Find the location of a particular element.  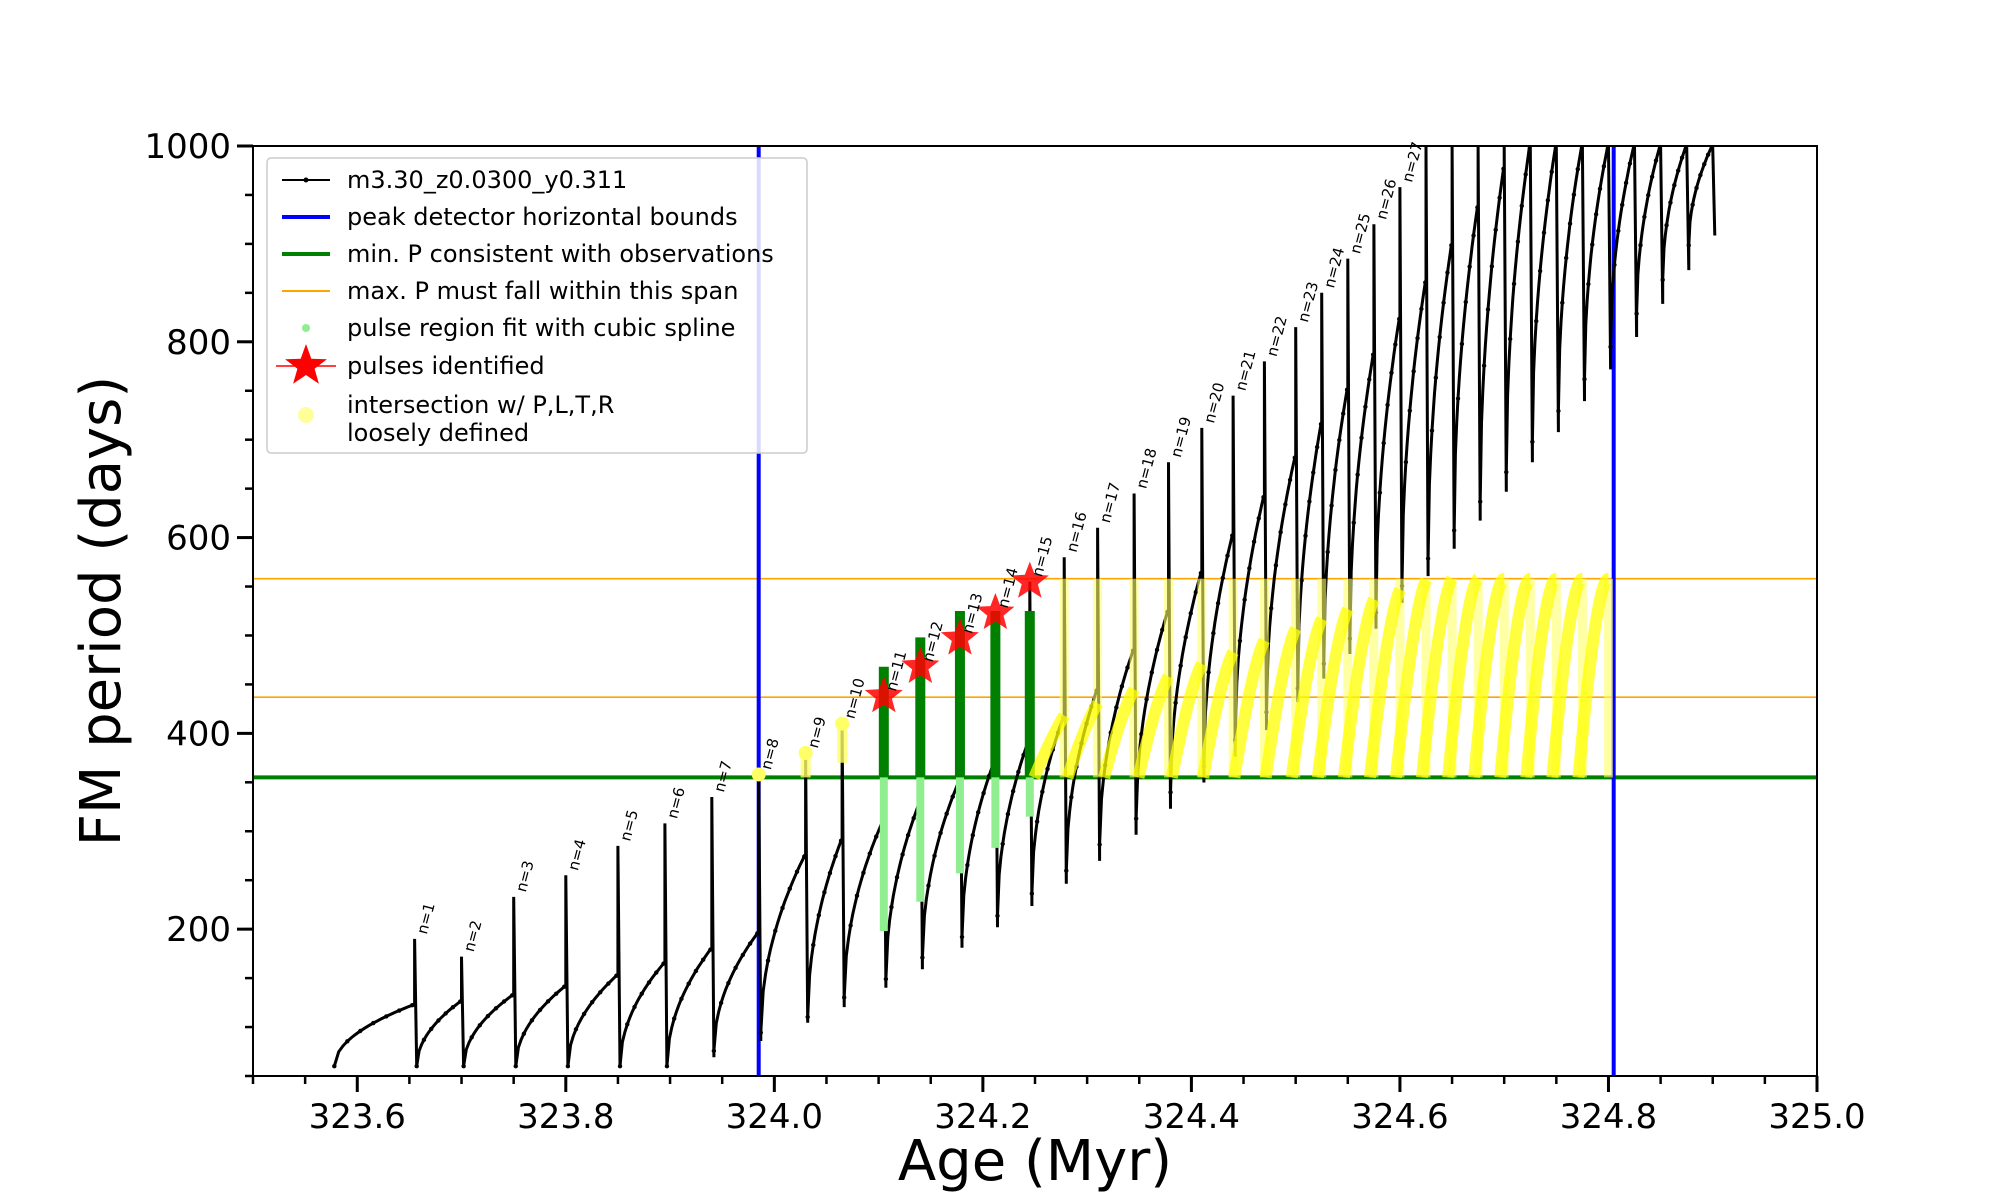

legend-key-circle is located at coordinates (306, 415).